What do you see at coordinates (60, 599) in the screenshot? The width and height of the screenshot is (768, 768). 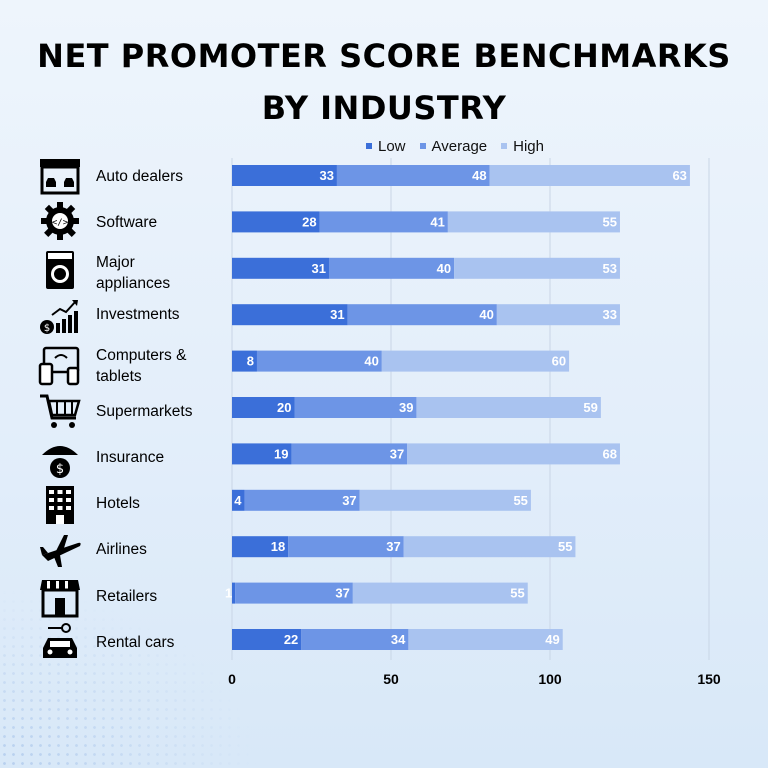 I see `store-front-icon` at bounding box center [60, 599].